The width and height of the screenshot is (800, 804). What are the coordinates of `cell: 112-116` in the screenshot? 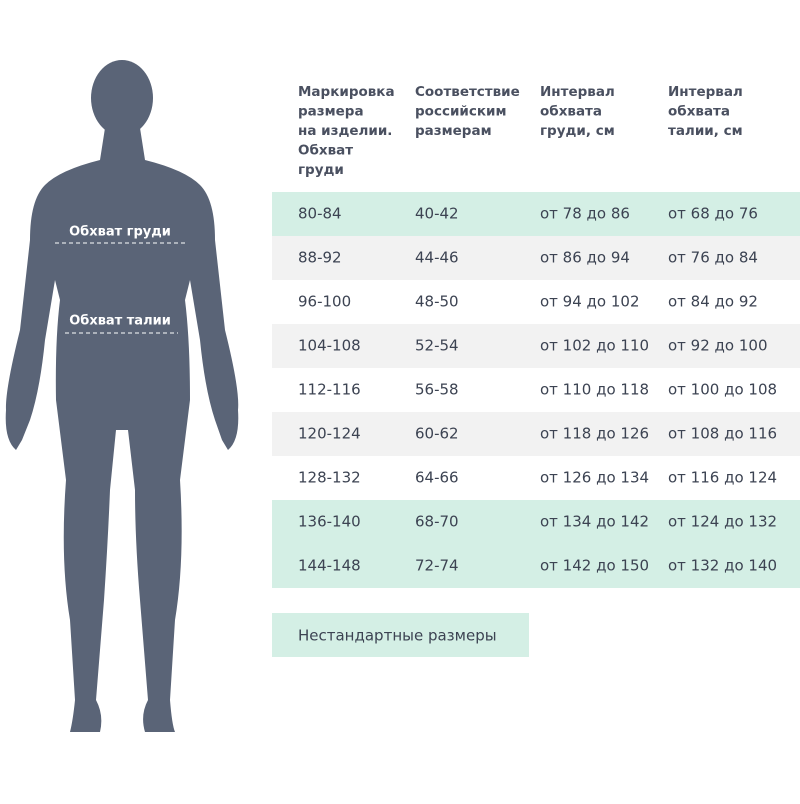 It's located at (329, 390).